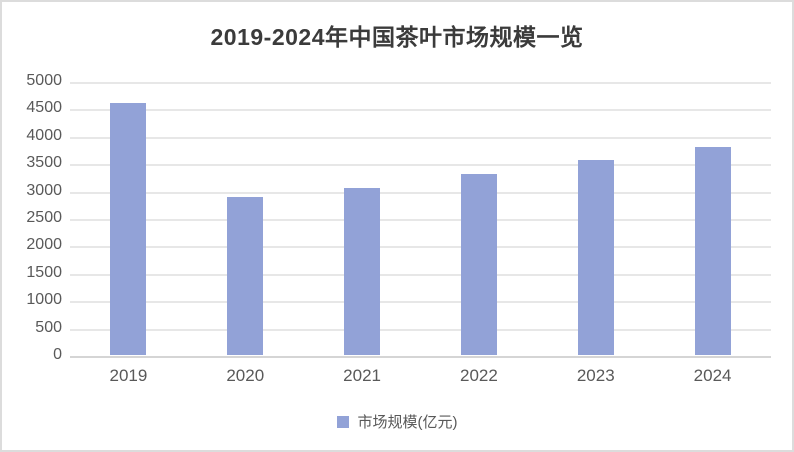  Describe the element at coordinates (44, 108) in the screenshot. I see `y-tick-label: 4500` at that location.